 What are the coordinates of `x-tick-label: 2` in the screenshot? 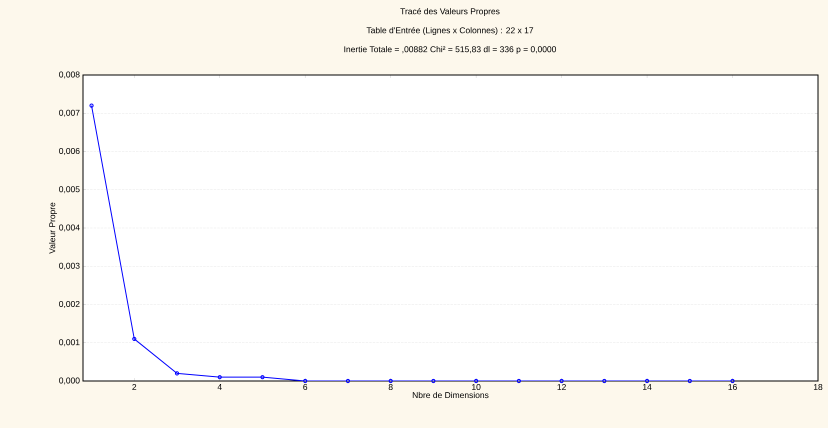 It's located at (134, 387).